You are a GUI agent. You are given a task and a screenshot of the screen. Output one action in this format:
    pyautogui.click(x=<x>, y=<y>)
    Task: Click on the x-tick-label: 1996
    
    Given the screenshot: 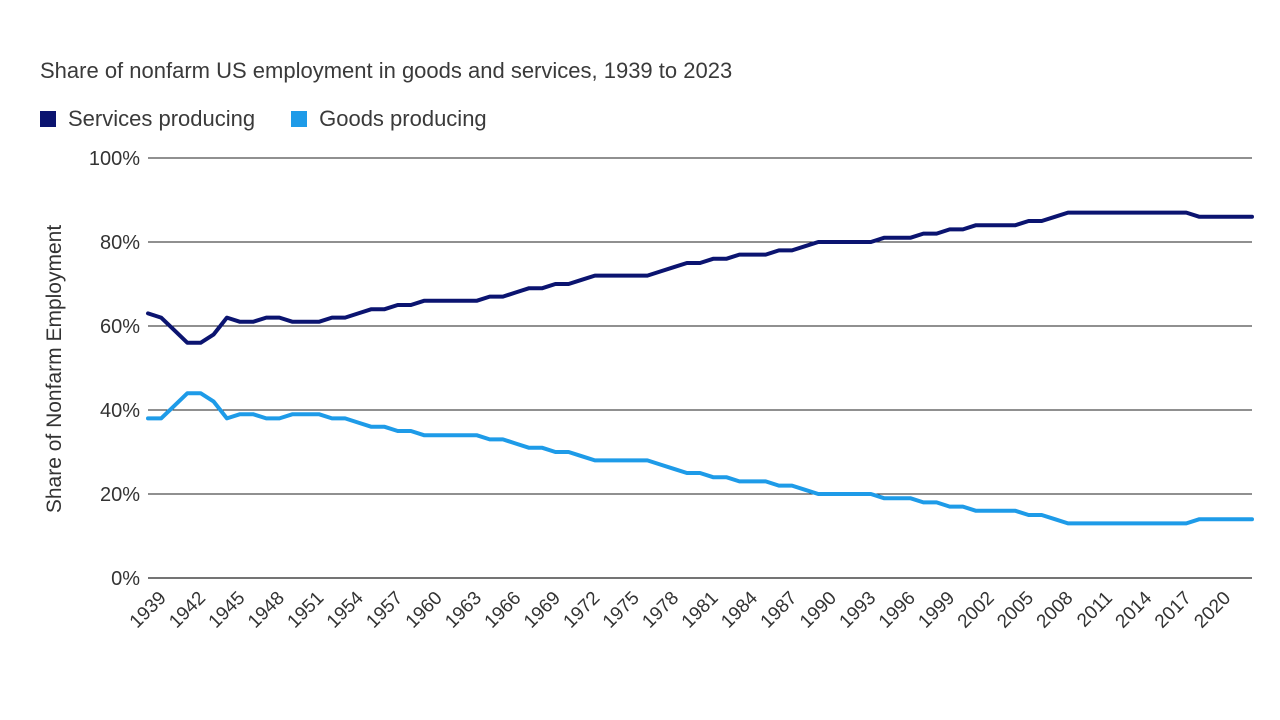 What is the action you would take?
    pyautogui.click(x=897, y=610)
    